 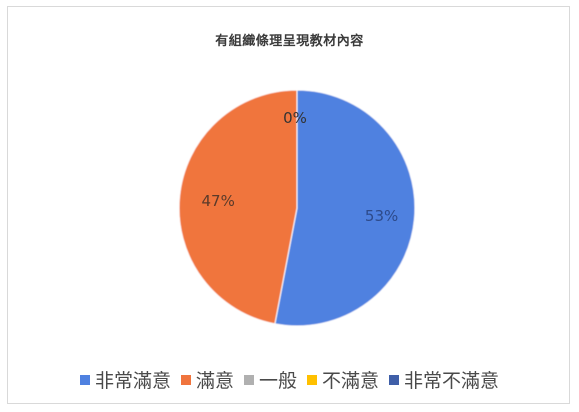 I want to click on legend-item-1: 非常滿意, so click(x=125, y=379).